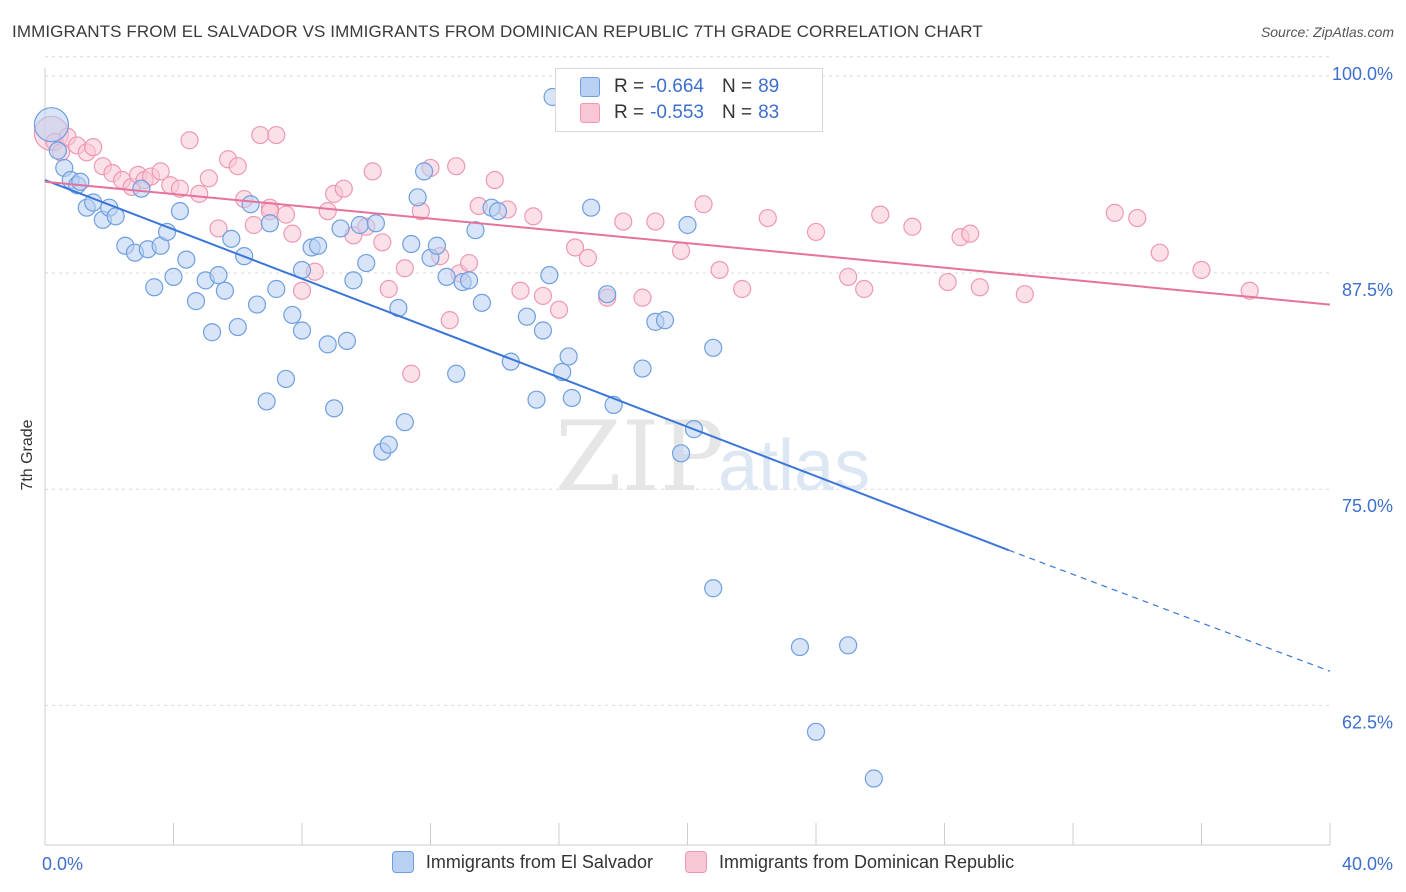 Image resolution: width=1406 pixels, height=892 pixels. Describe the element at coordinates (1362, 74) in the screenshot. I see `y-tick-label: 100.0%` at that location.